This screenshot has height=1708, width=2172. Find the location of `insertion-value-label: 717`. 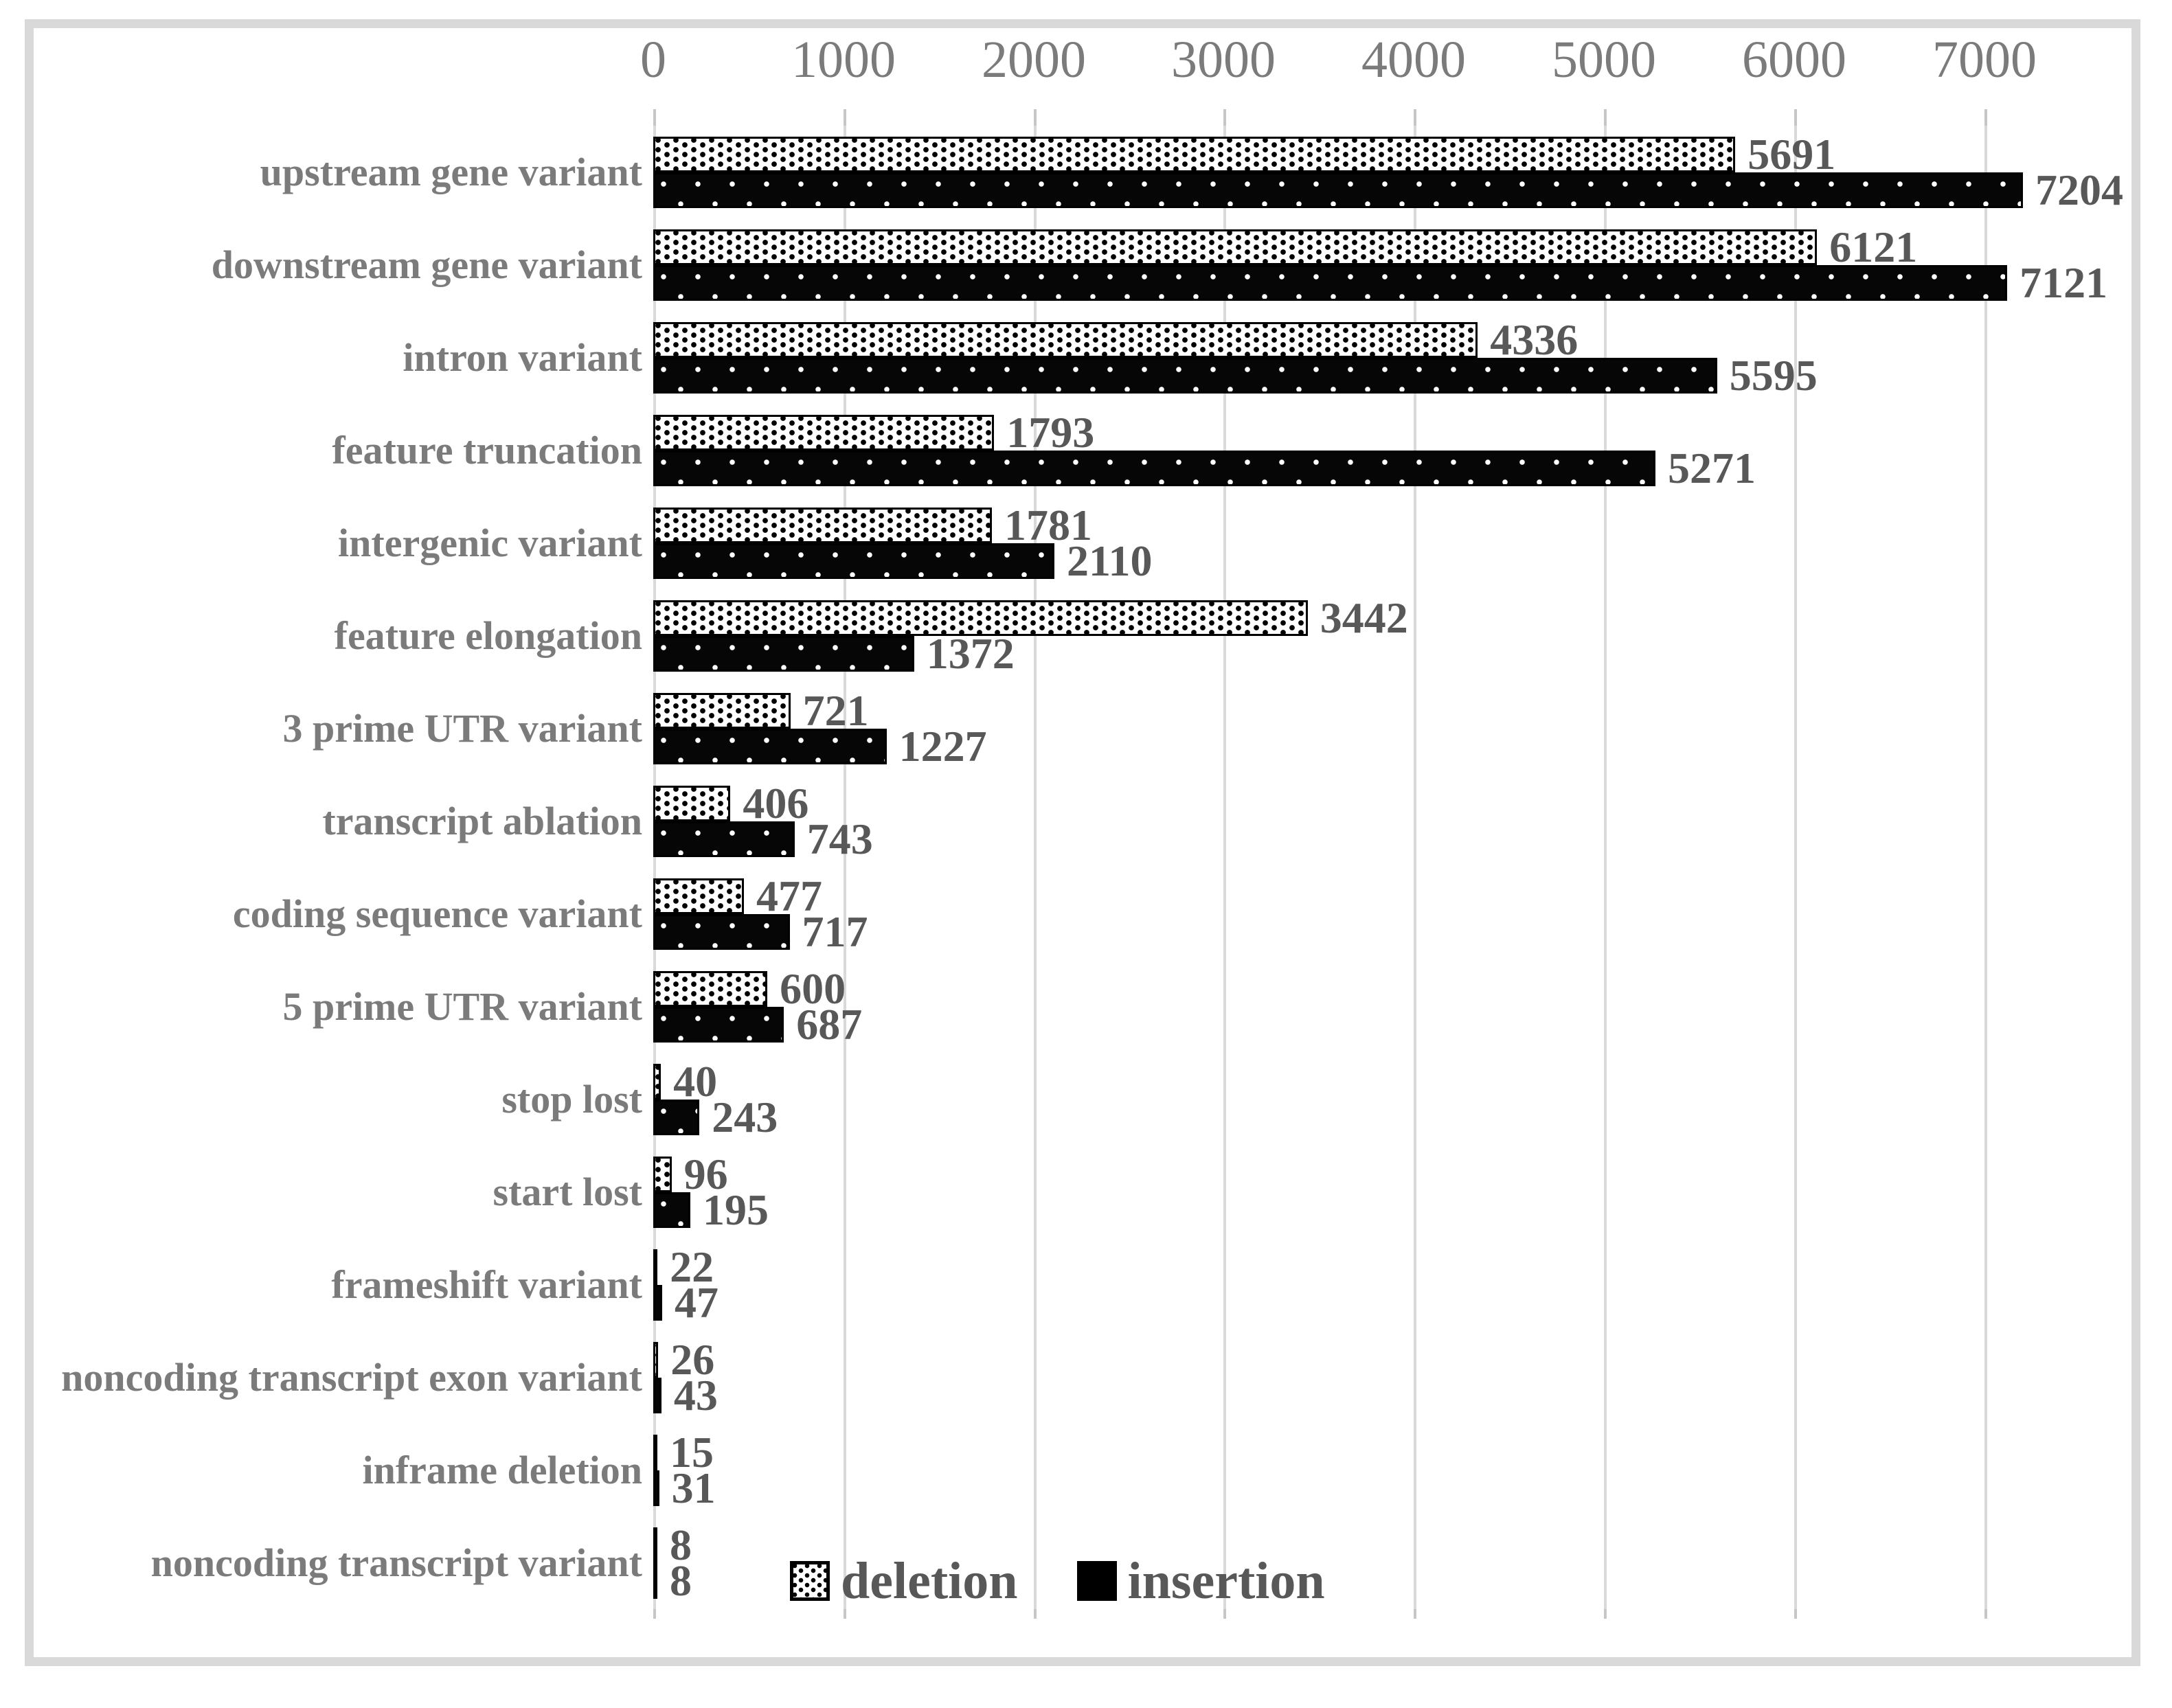

insertion-value-label: 717 is located at coordinates (835, 932).